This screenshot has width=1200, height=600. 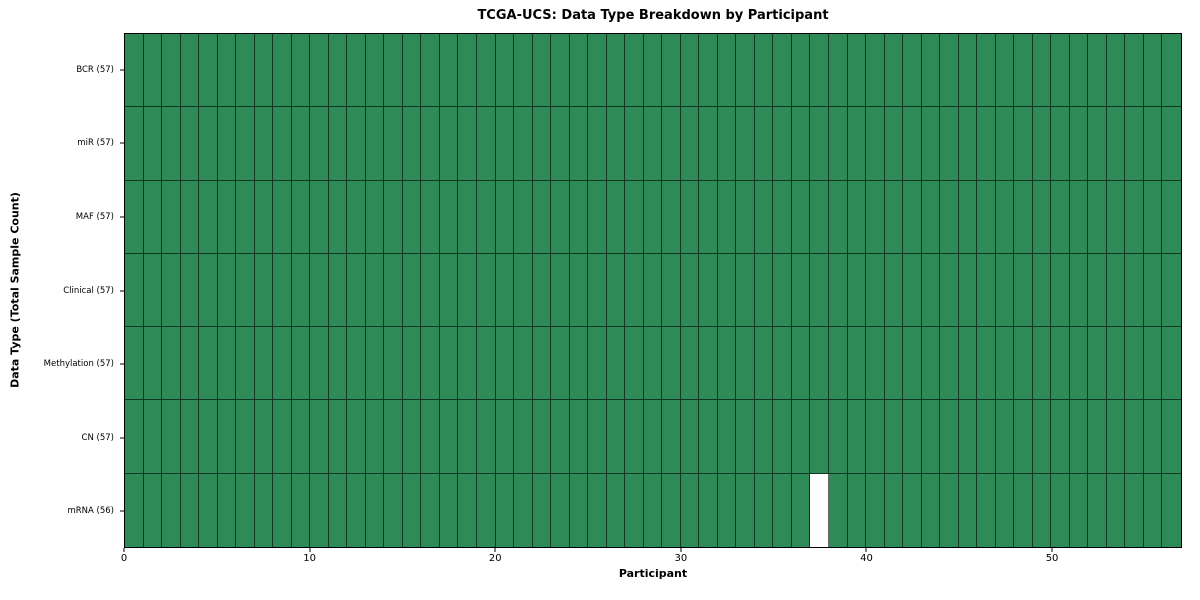 What do you see at coordinates (838, 71) in the screenshot?
I see `cell-BCR-p38` at bounding box center [838, 71].